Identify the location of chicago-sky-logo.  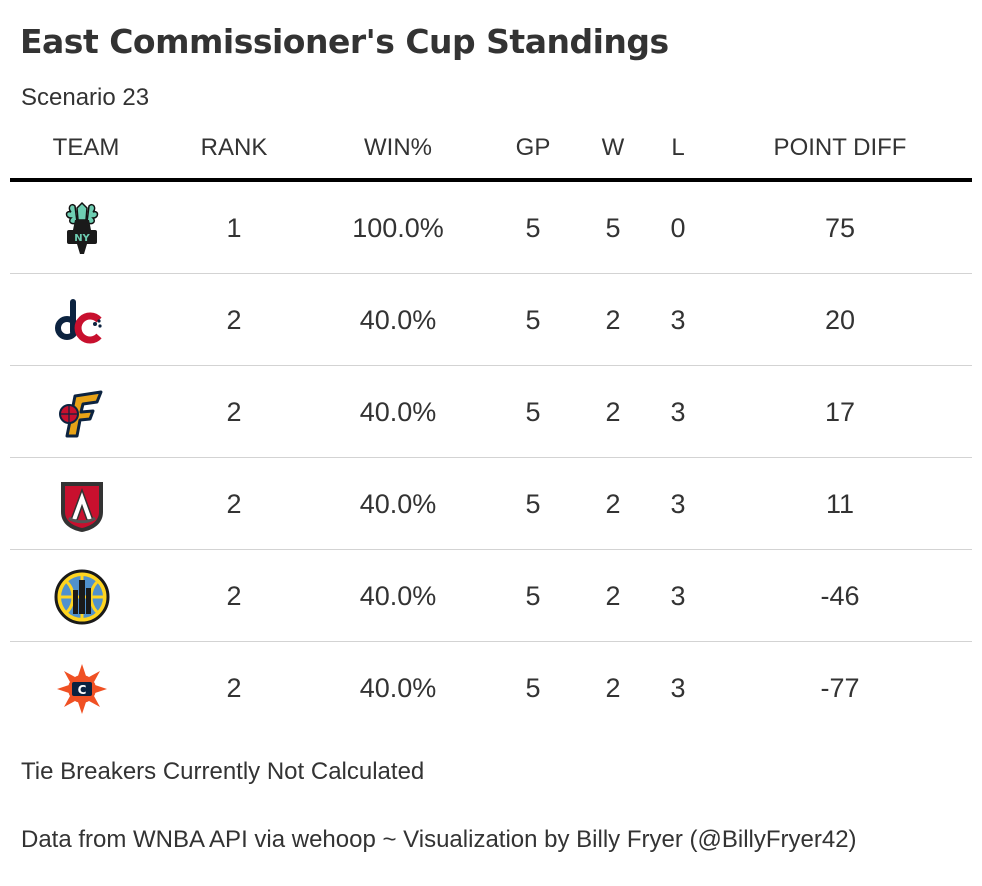
(82, 597).